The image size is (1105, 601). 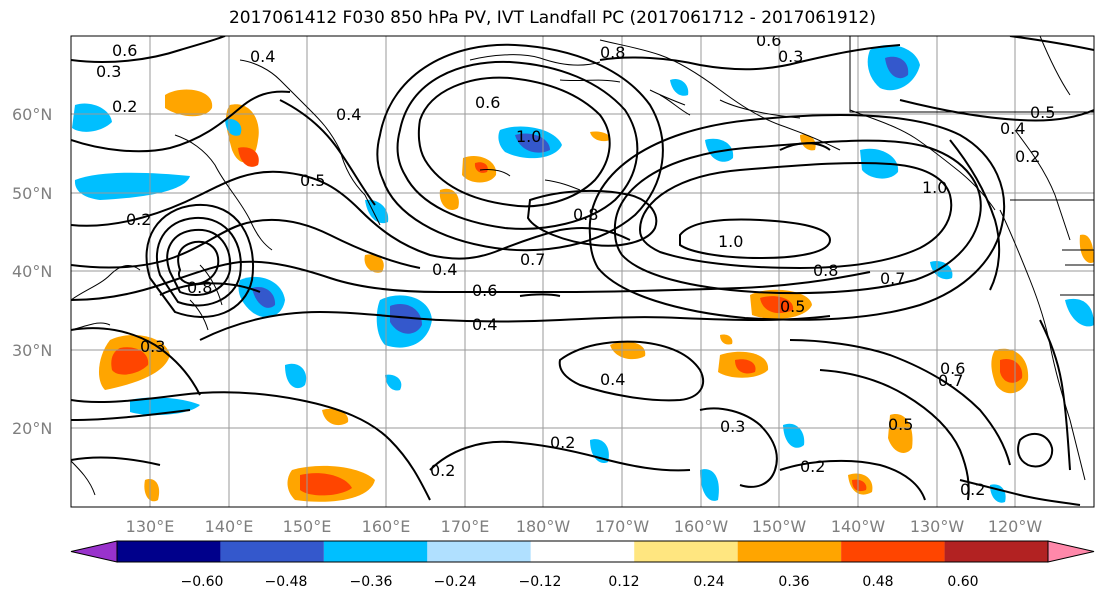 I want to click on lon-label: 140°E, so click(x=229, y=526).